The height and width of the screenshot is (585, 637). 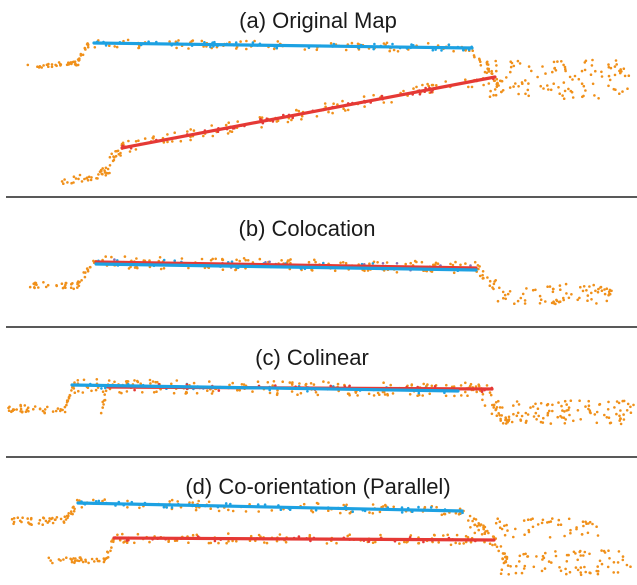 I want to click on panel-b-red-segment, so click(x=286, y=265).